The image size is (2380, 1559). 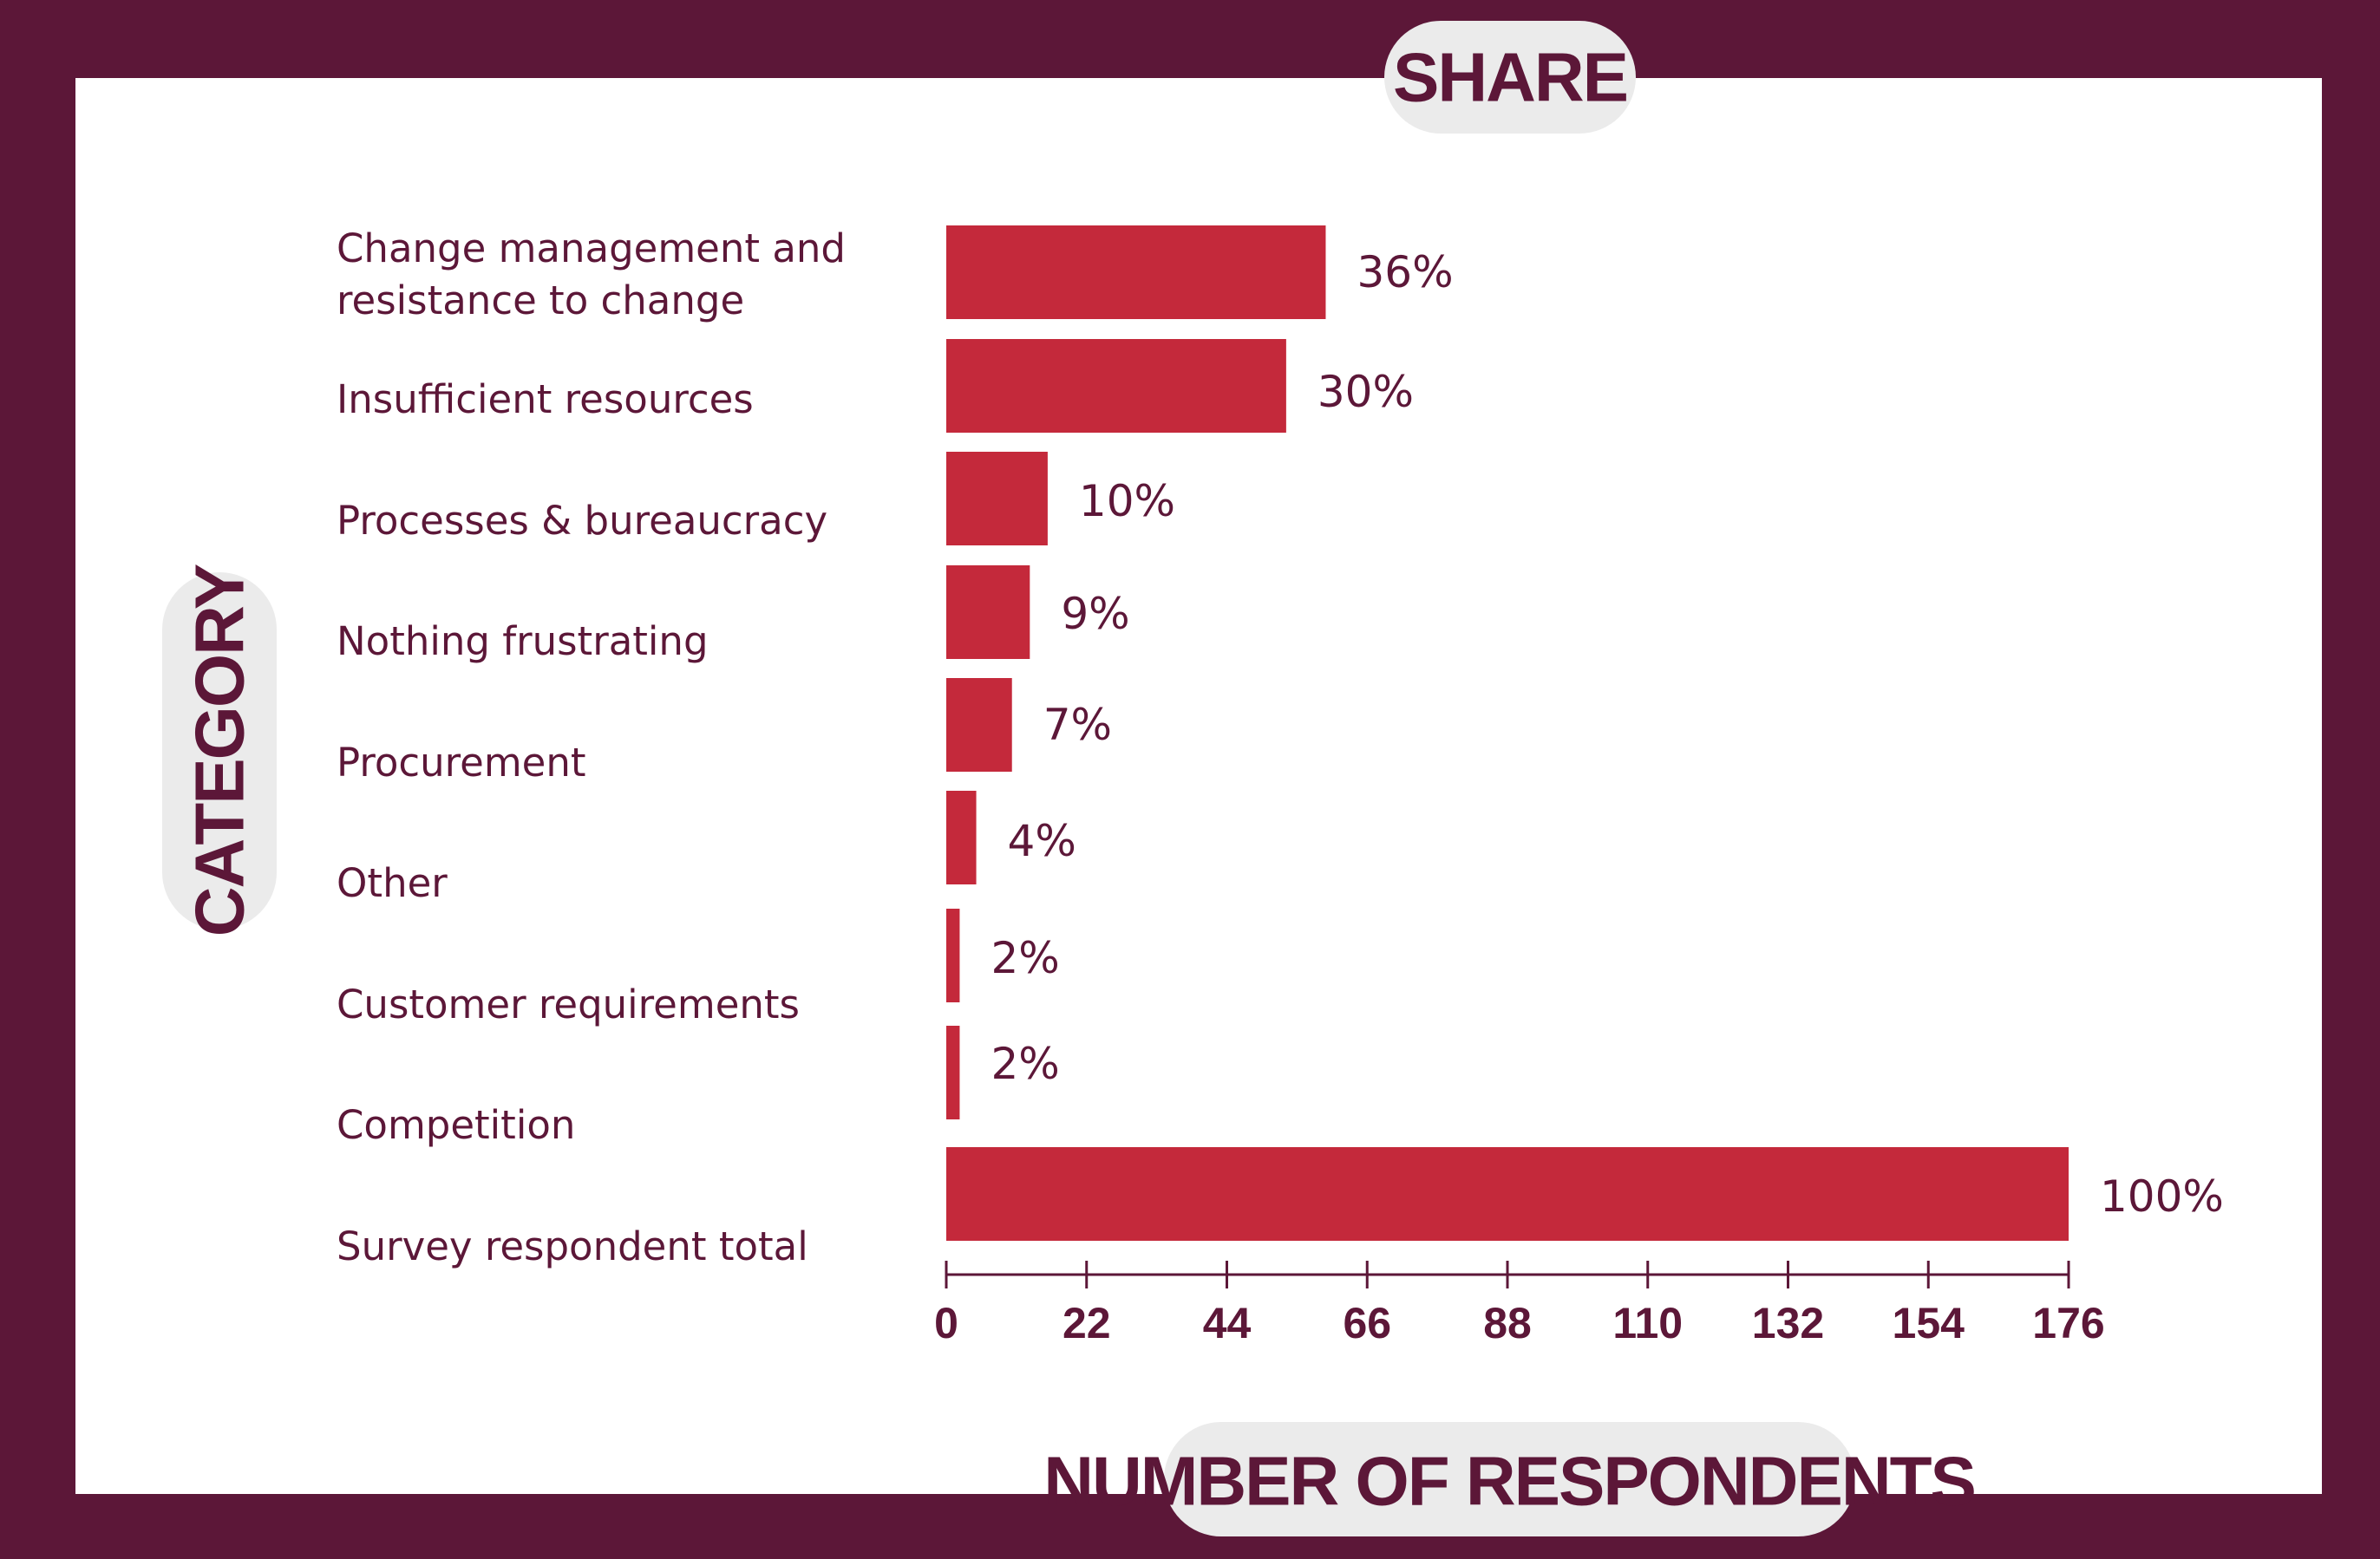 I want to click on respondents-pill: NUMBER OF RESPONDENTS, so click(x=1510, y=1479).